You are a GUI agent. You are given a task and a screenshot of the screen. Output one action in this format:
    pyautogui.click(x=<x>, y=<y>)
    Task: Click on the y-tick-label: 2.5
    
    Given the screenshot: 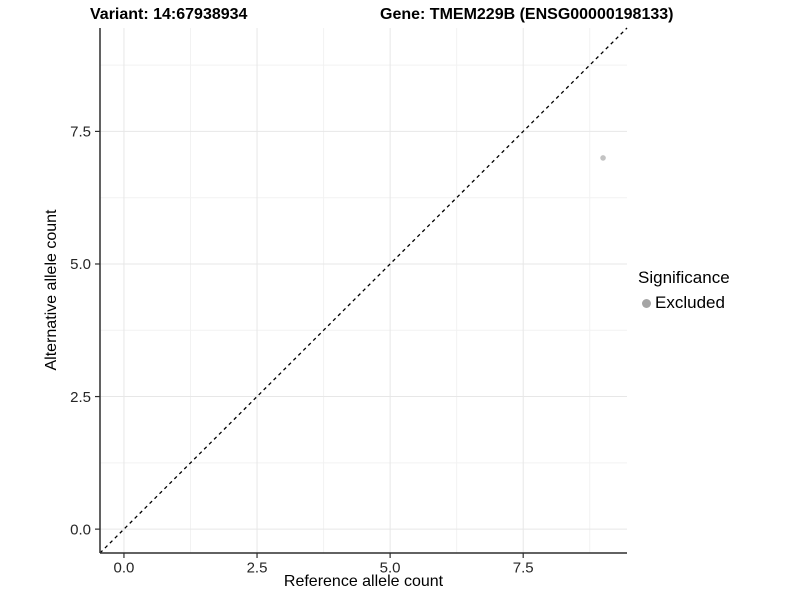 What is the action you would take?
    pyautogui.click(x=80, y=397)
    